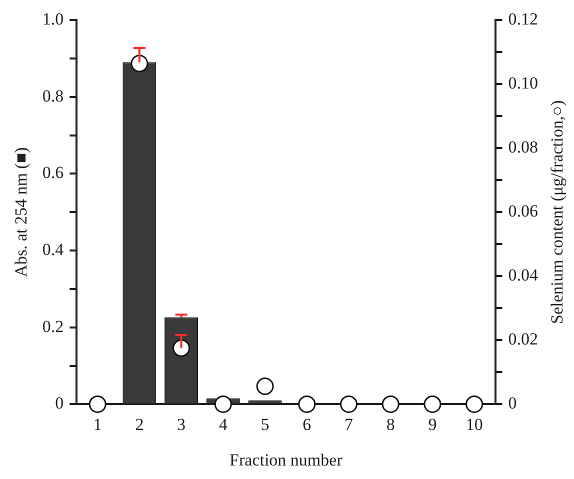 Image resolution: width=574 pixels, height=479 pixels. Describe the element at coordinates (523, 211) in the screenshot. I see `y2-tick-label: 0.06` at that location.